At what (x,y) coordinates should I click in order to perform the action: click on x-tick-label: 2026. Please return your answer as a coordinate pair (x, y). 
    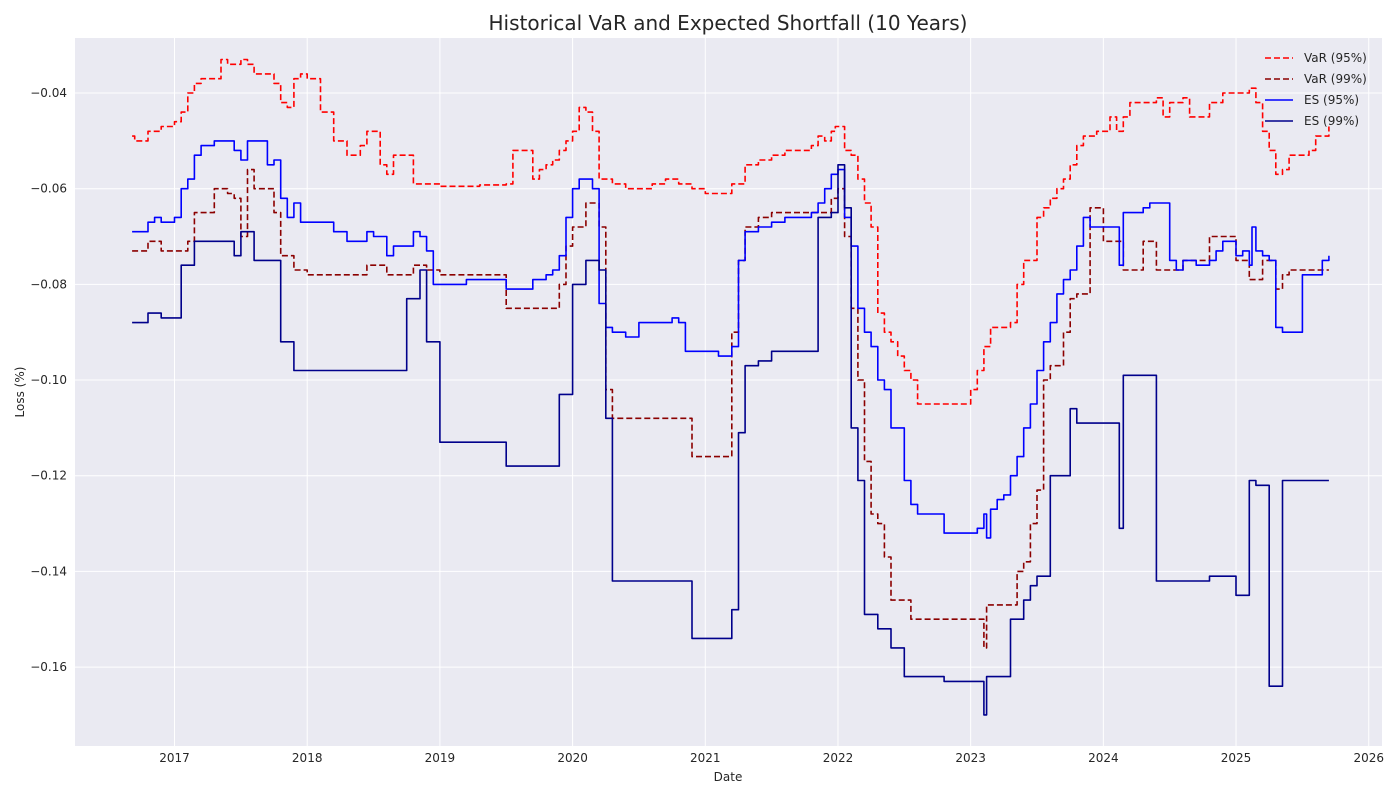
    Looking at the image, I should click on (1368, 758).